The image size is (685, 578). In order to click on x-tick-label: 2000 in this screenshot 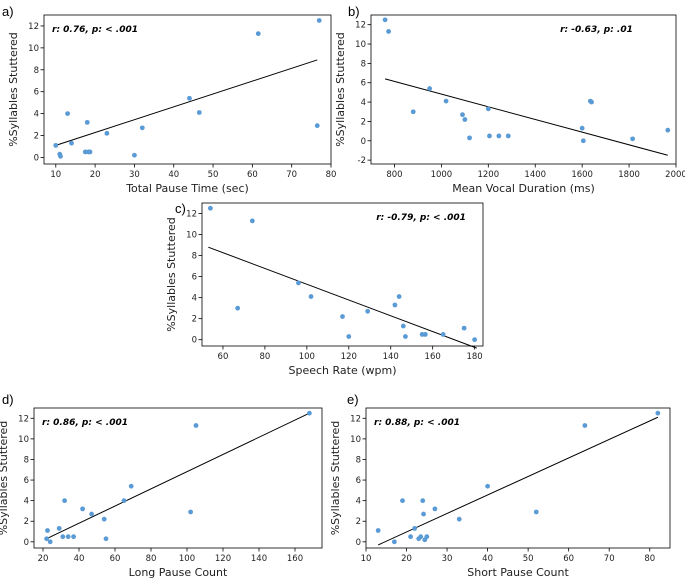, I will do `click(675, 175)`.